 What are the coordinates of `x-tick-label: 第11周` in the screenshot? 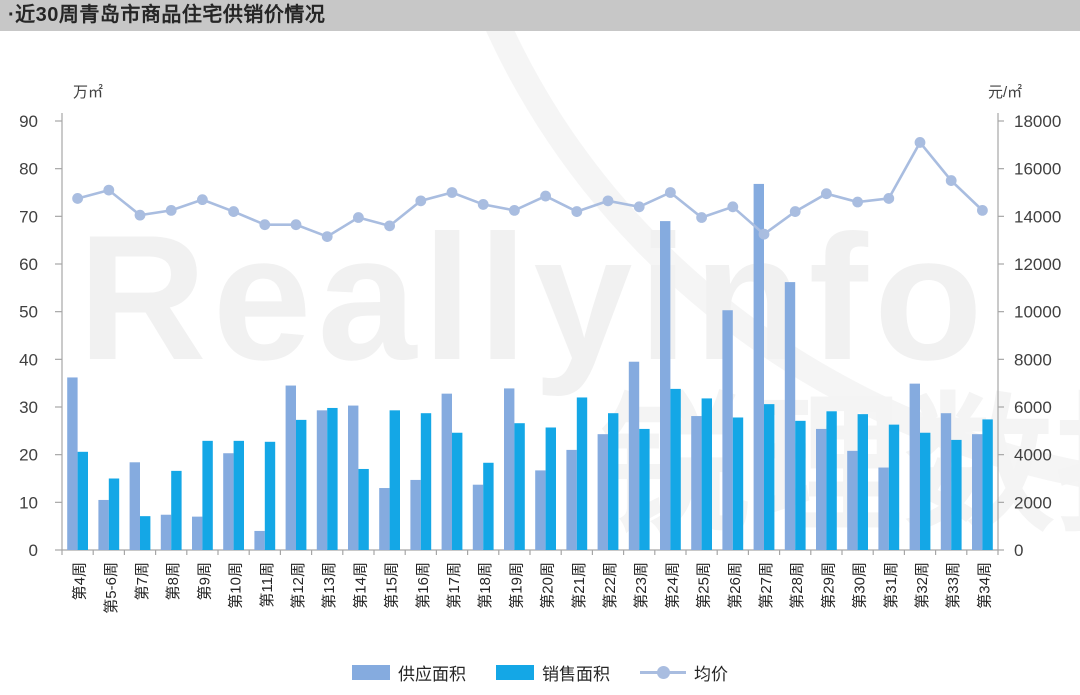 It's located at (267, 585).